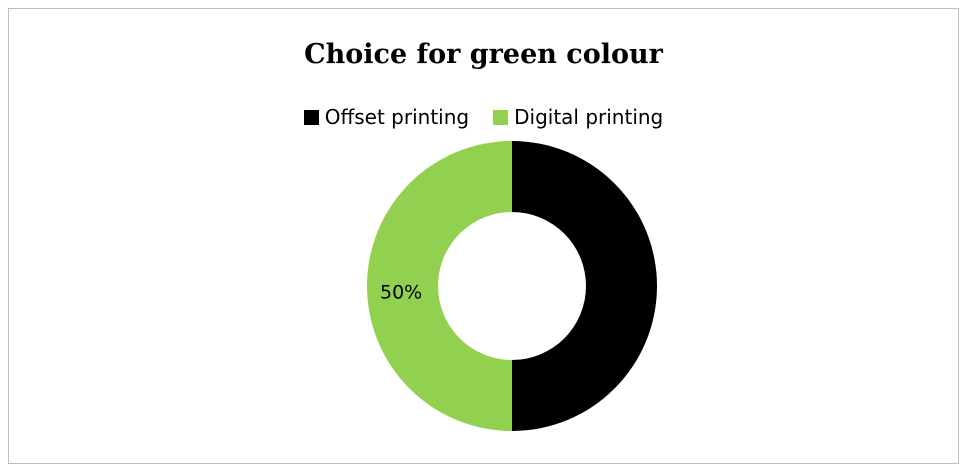 This screenshot has width=968, height=472. Describe the element at coordinates (584, 286) in the screenshot. I see `slice-offset-printing` at that location.